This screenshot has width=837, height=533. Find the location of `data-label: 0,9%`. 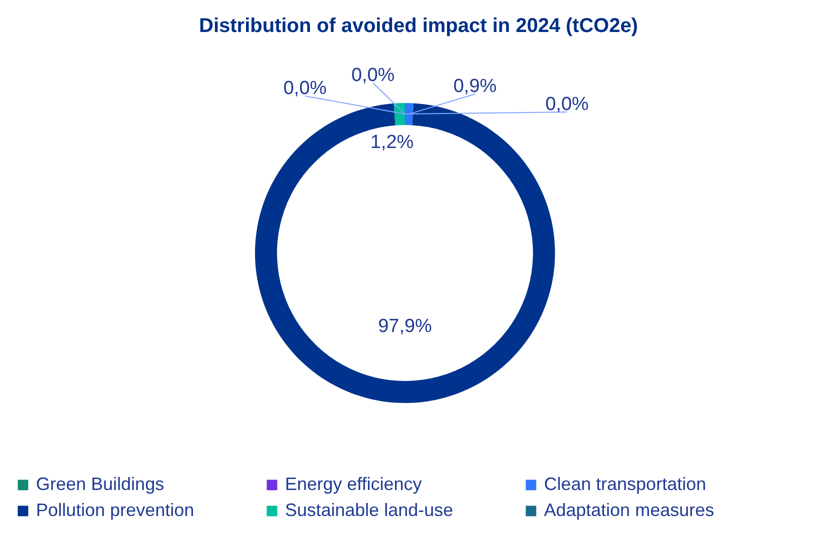

data-label: 0,9% is located at coordinates (475, 86).